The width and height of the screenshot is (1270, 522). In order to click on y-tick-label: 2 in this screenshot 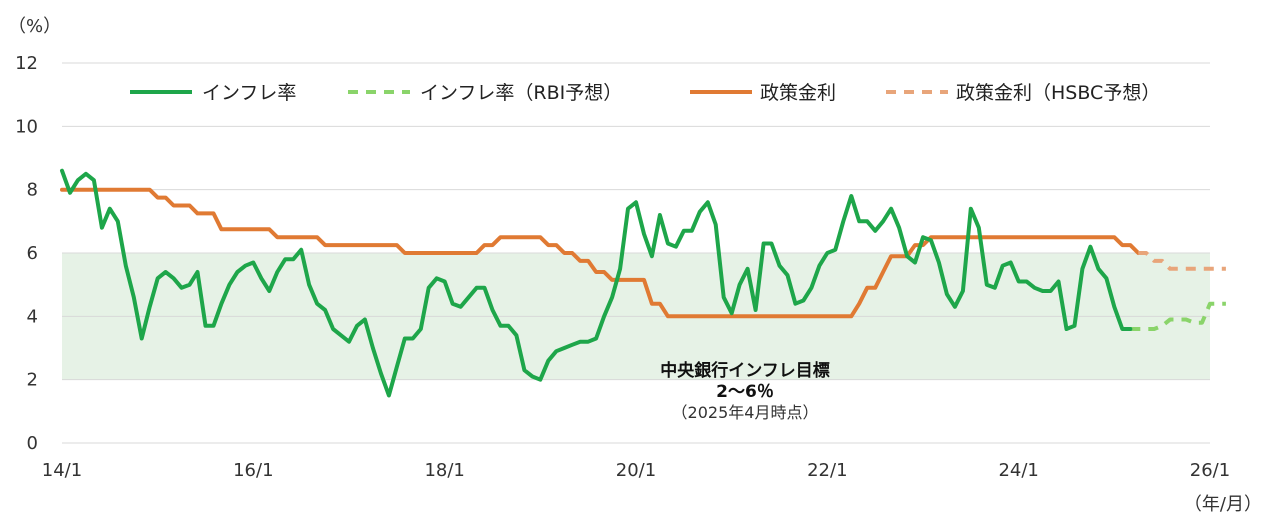, I will do `click(32, 380)`.